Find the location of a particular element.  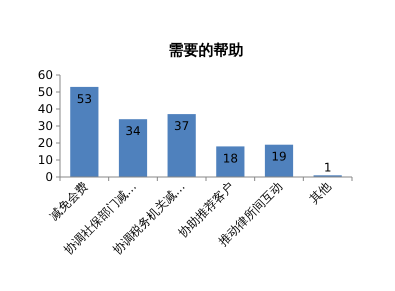

data-label: 34 is located at coordinates (133, 131).